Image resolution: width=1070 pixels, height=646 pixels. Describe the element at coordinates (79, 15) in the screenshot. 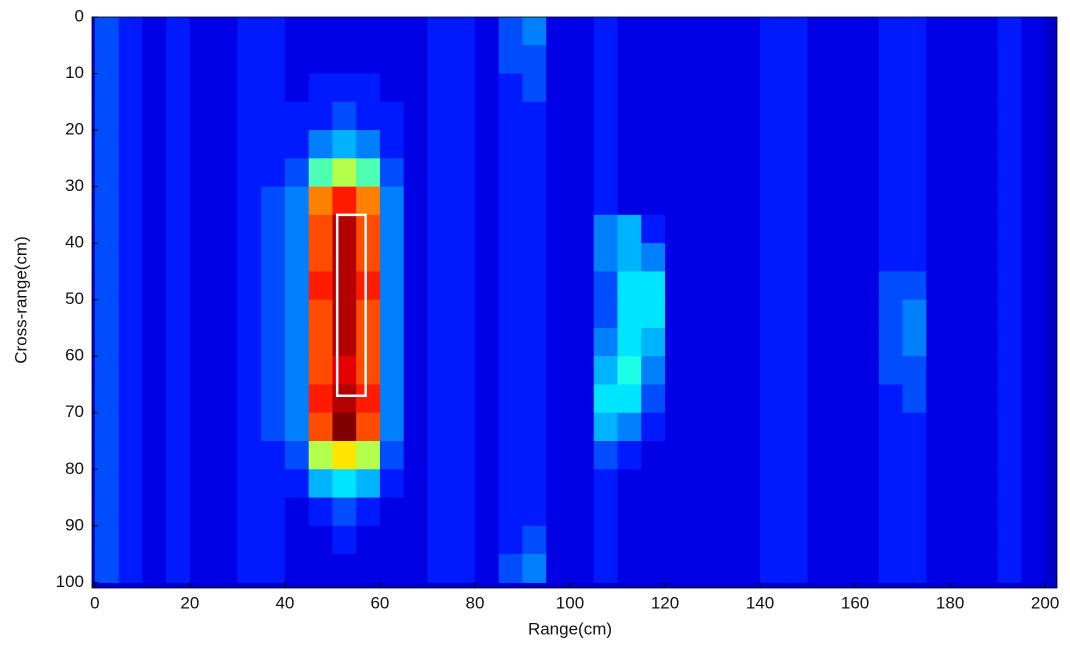

I see `y-tick-label: 0` at that location.